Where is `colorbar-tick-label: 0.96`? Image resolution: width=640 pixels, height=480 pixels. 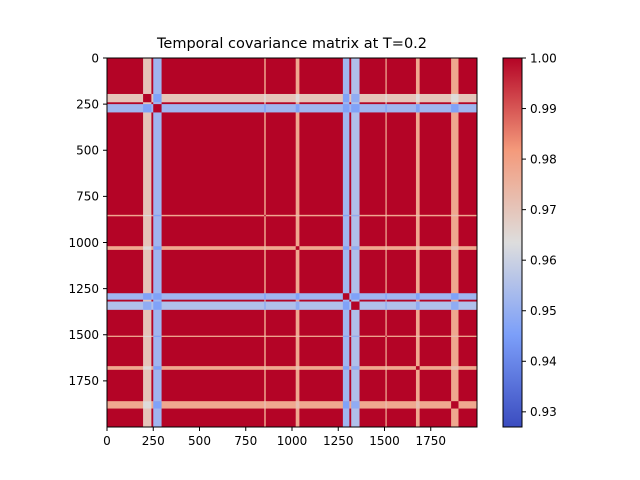 colorbar-tick-label: 0.96 is located at coordinates (543, 260).